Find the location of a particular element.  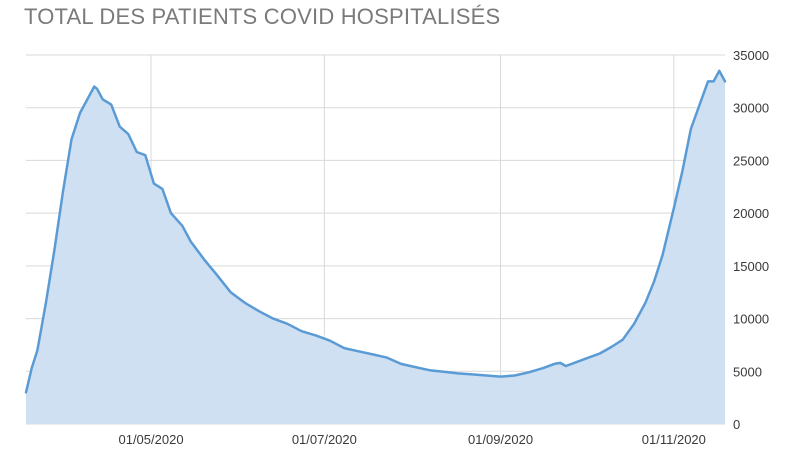

x-tick-label: 01/11/2020 is located at coordinates (674, 439).